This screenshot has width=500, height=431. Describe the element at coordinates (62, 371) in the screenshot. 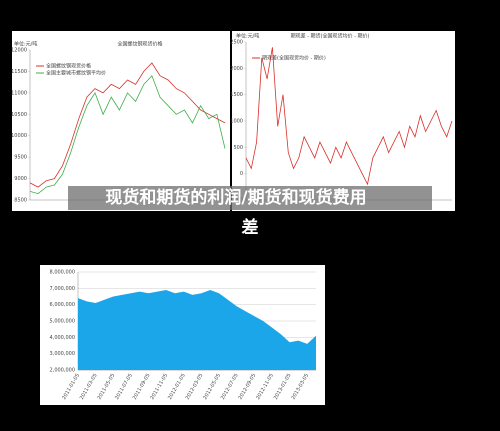

I see `y-tick-label: 2,000,000` at that location.